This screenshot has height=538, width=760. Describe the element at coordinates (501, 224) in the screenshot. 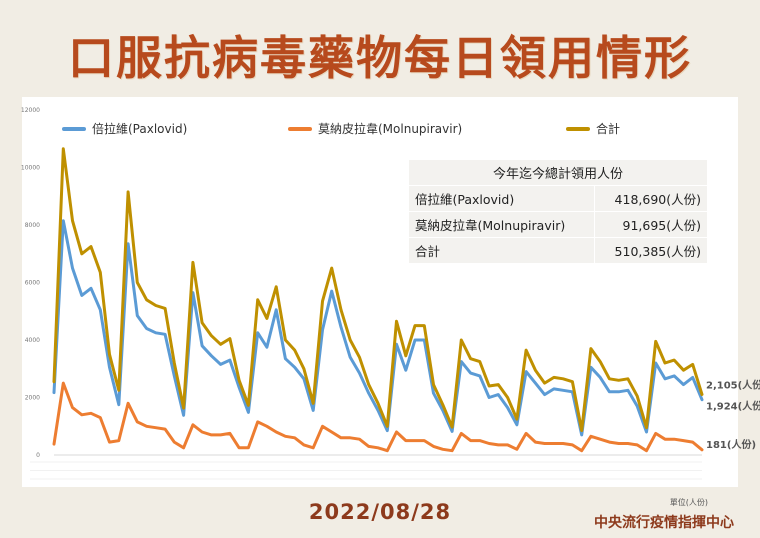

I see `summary-label: 莫納皮拉韋(Molnupiravir)` at that location.